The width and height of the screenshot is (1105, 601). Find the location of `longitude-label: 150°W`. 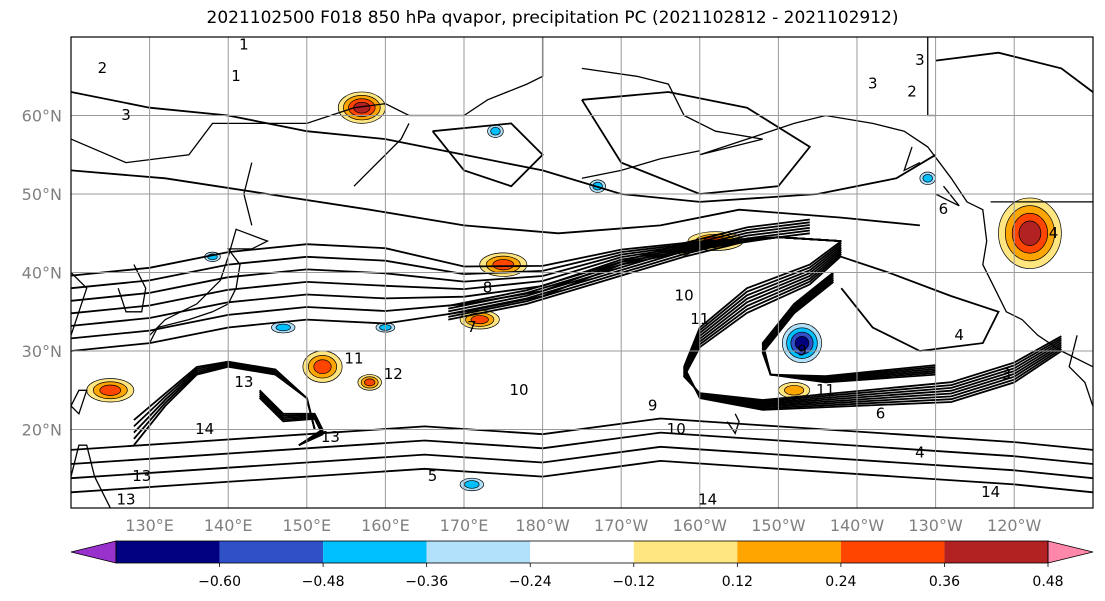

longitude-label: 150°W is located at coordinates (778, 525).